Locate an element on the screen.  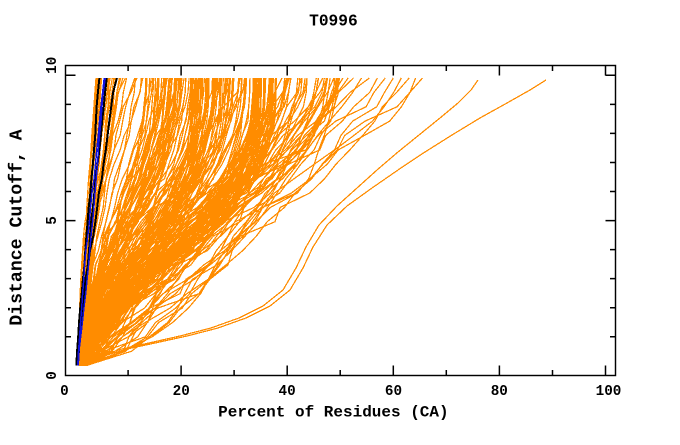
svg-text: 100 is located at coordinates (609, 392).